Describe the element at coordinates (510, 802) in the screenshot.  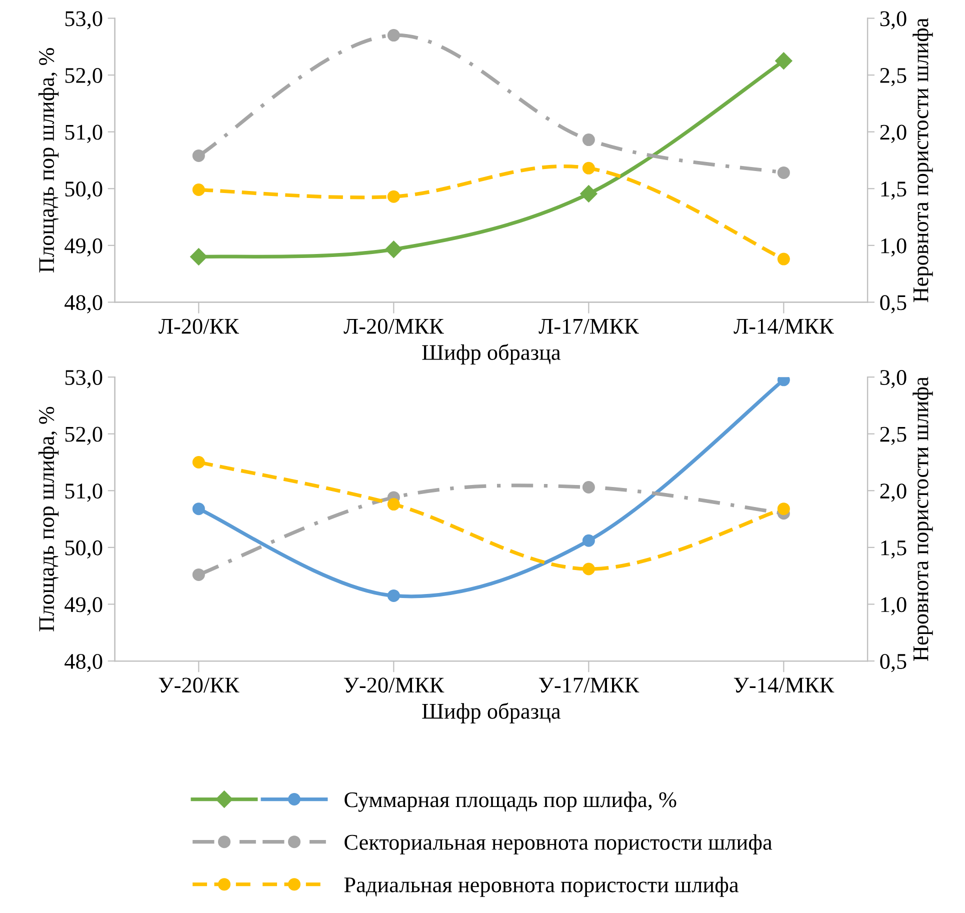
I see `legend-label: Суммарная площадь пор шлифа, %` at that location.